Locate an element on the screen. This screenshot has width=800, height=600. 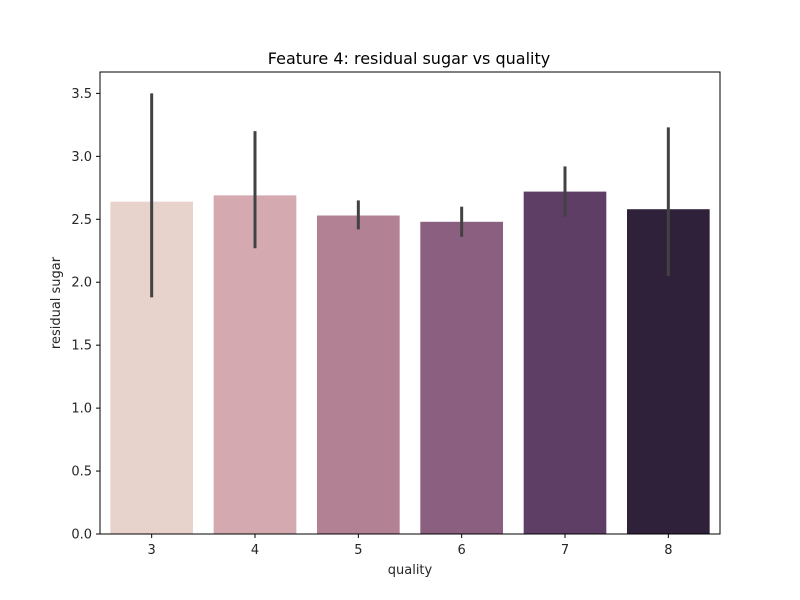
x-tick-label: 8 is located at coordinates (668, 550).